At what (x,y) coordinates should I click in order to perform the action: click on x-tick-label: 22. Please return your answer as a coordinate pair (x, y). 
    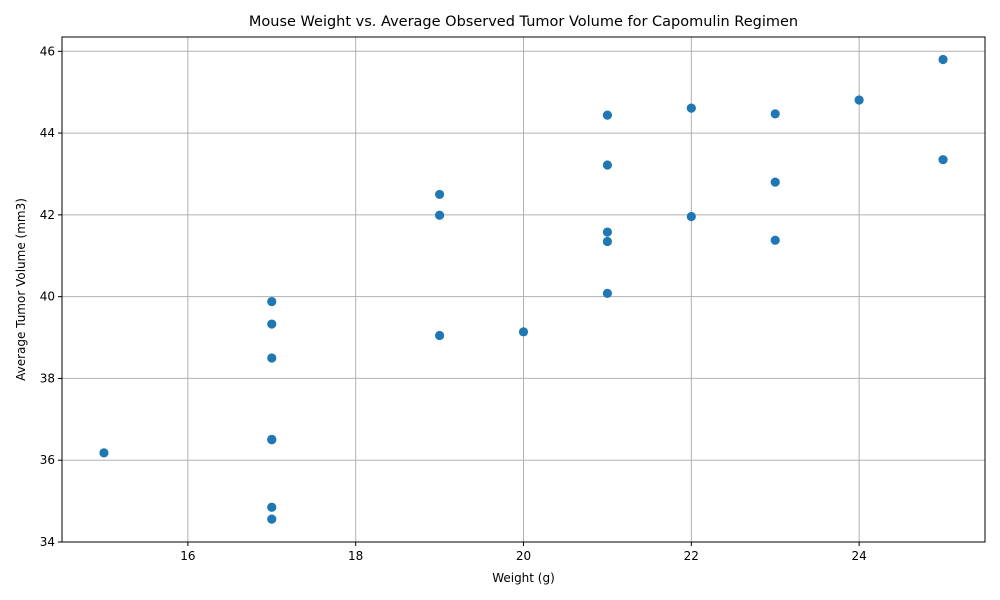
    Looking at the image, I should click on (691, 556).